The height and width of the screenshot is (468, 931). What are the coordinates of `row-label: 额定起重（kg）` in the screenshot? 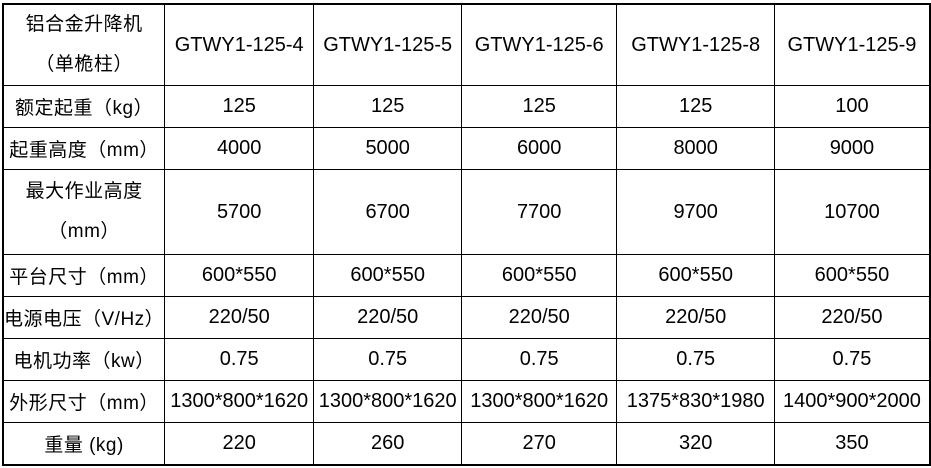 It's located at (84, 106).